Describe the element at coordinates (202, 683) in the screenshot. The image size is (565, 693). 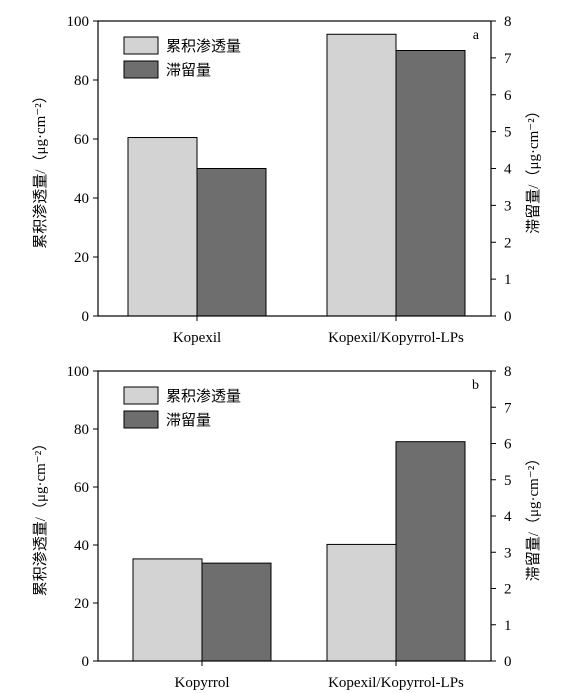
I see `category-label: Kopyrrol` at that location.